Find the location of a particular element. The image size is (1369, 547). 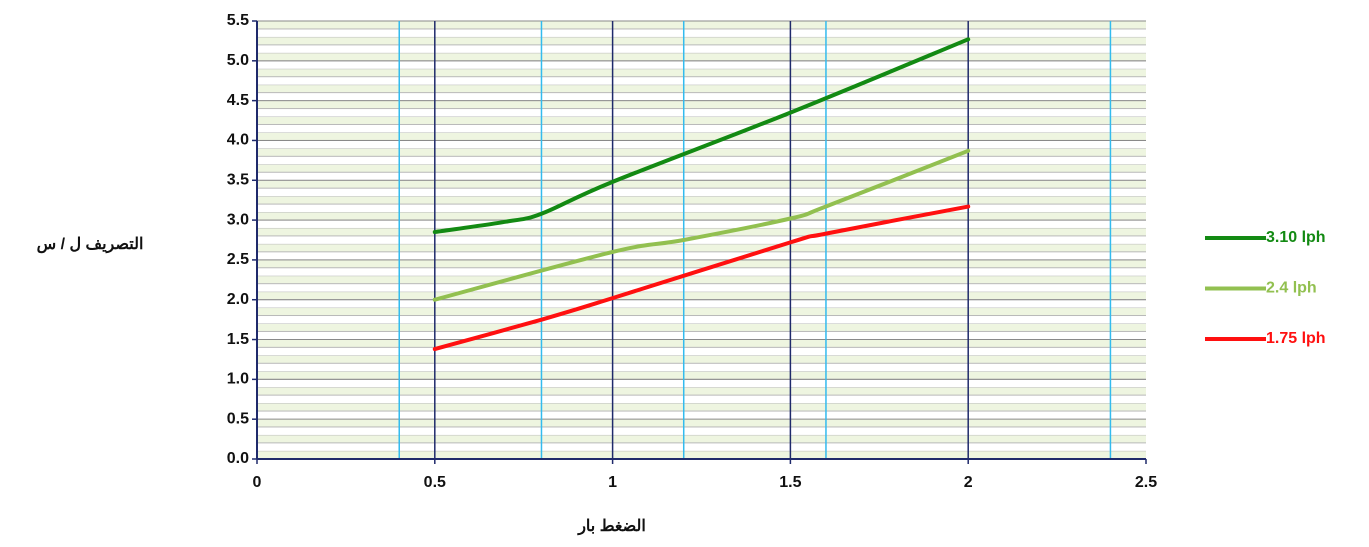

y-tick-label: 1.5 is located at coordinates (238, 339).